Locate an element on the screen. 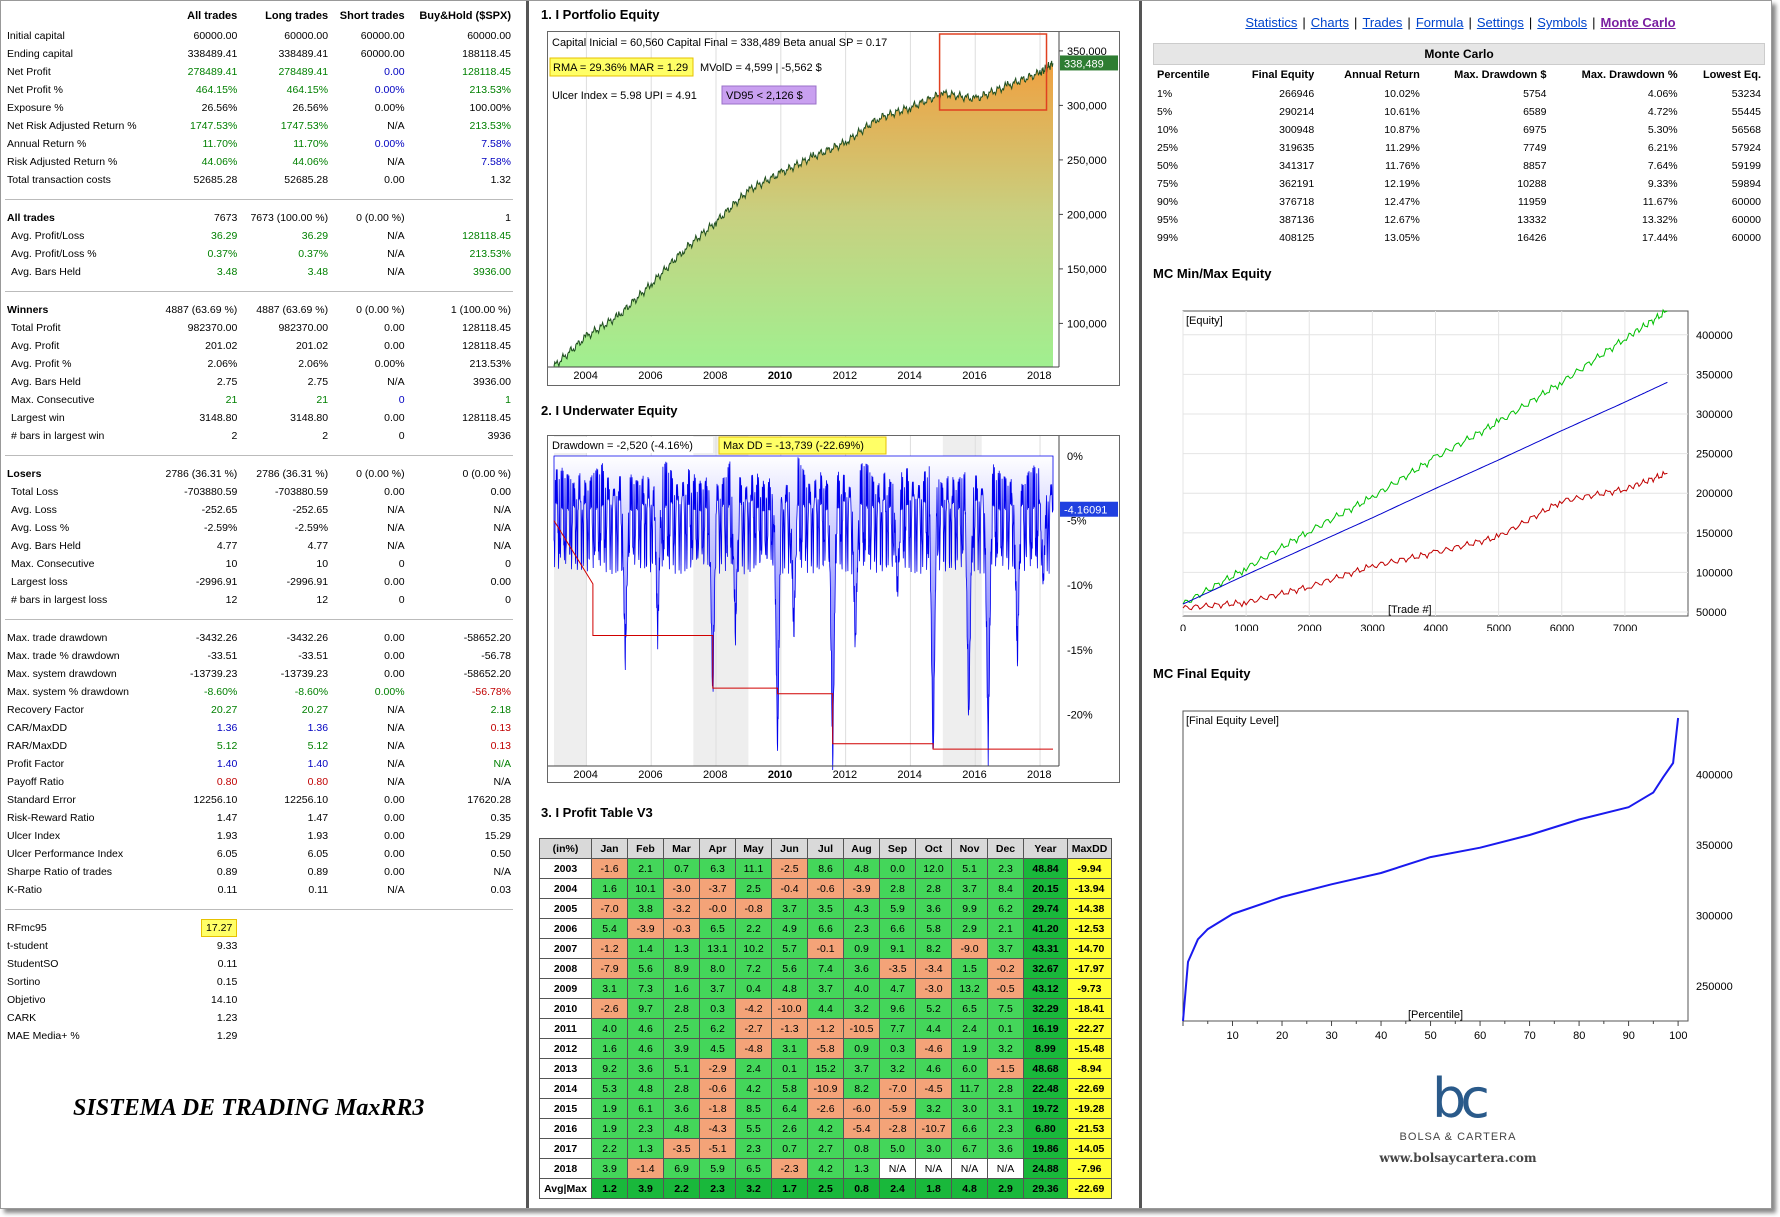 Image resolution: width=1780 pixels, height=1217 pixels. profit-column-header: Dec is located at coordinates (1005, 848).